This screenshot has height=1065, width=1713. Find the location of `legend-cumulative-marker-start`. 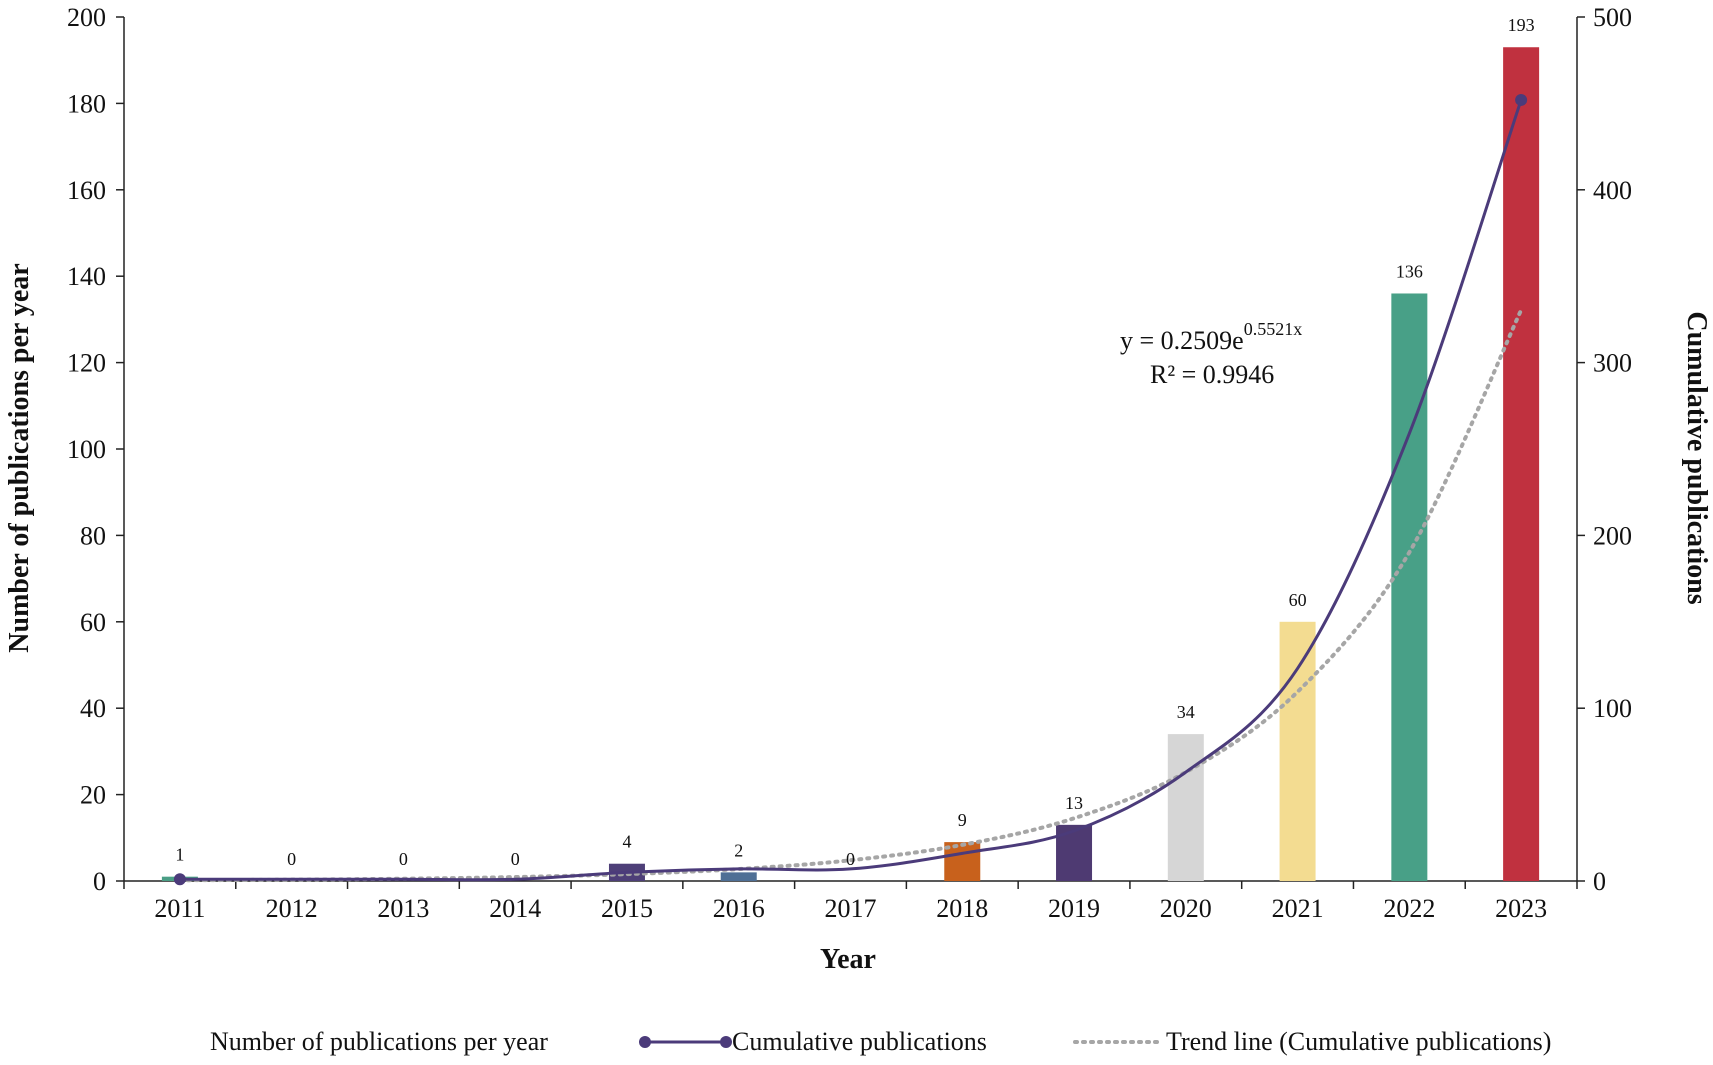

legend-cumulative-marker-start is located at coordinates (645, 1042).